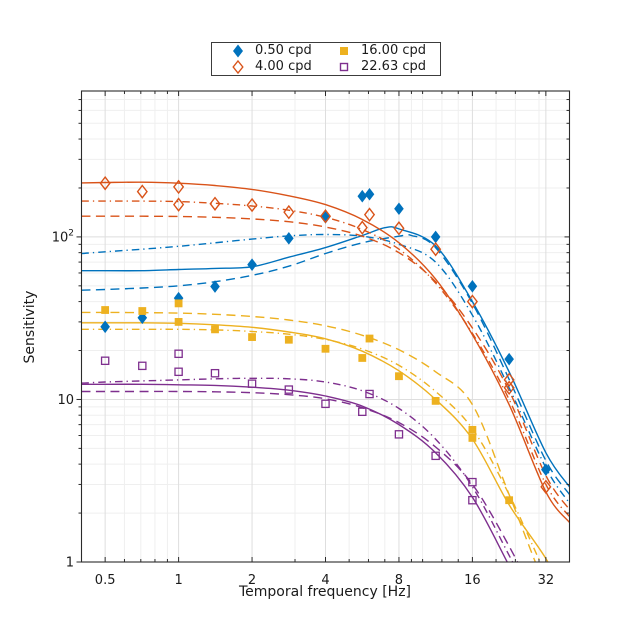 This screenshot has width=630, height=630. I want to click on legend-marker-square-filled, so click(344, 51).